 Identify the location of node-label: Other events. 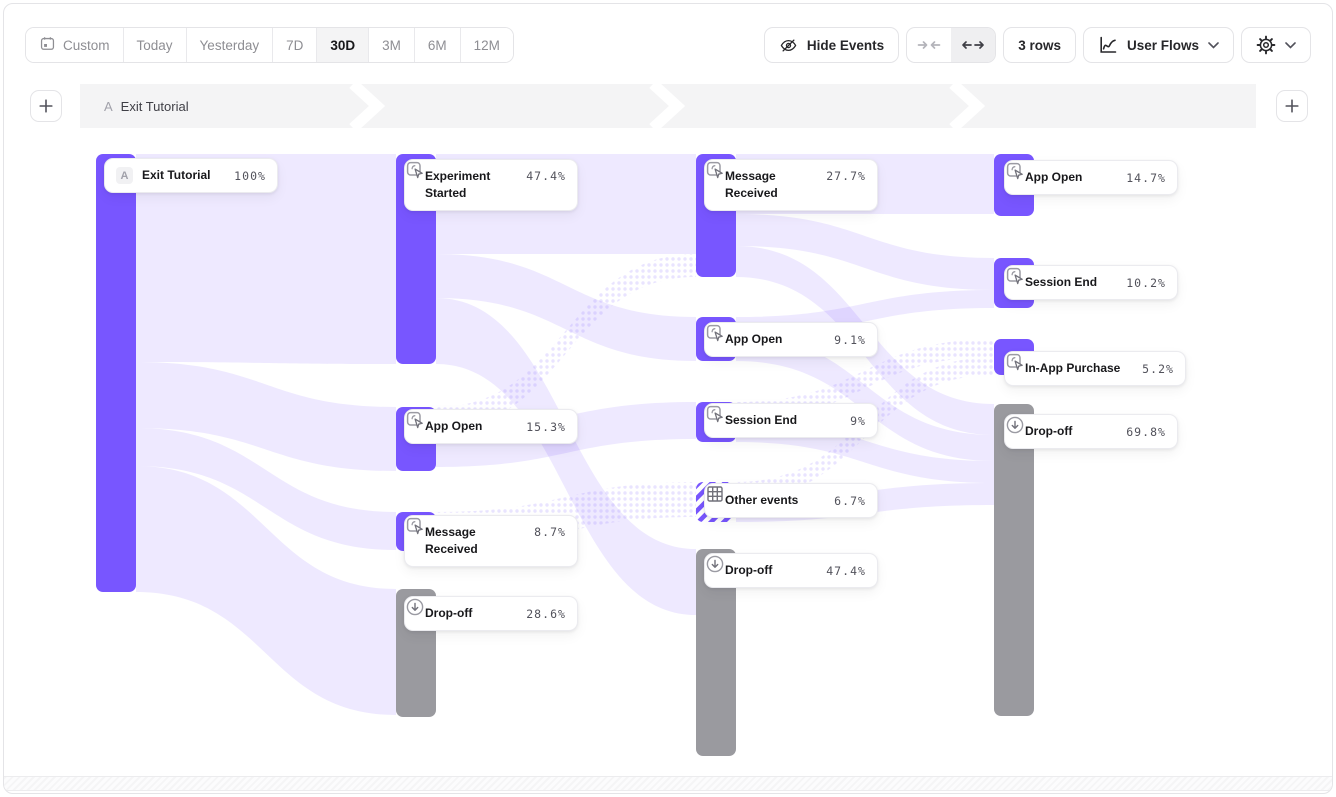
(762, 500).